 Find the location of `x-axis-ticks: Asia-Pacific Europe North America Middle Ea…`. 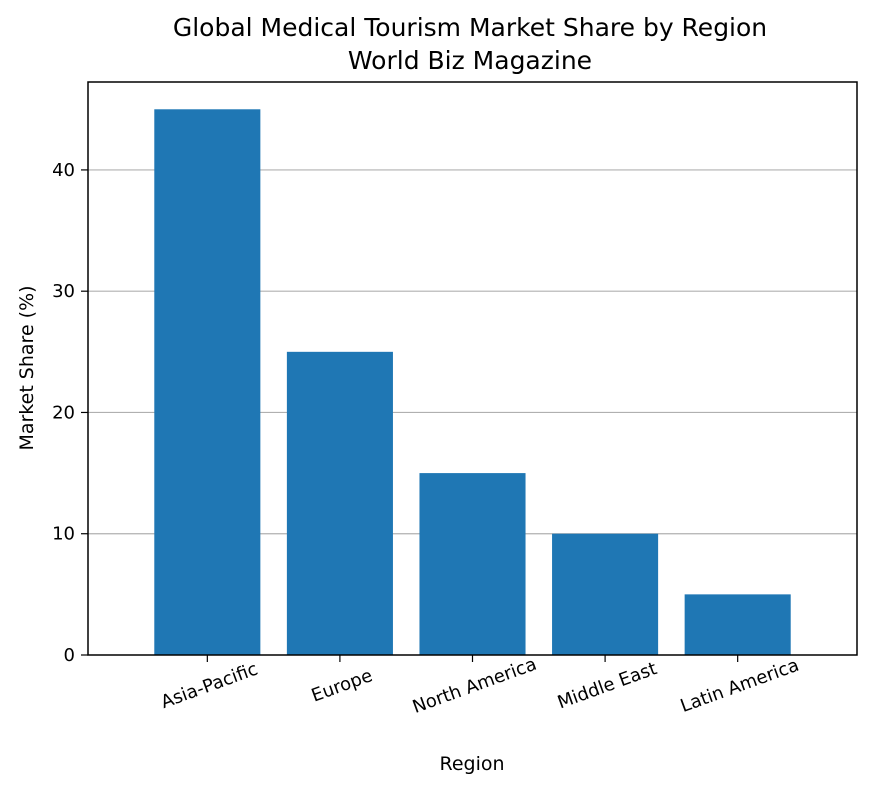

x-axis-ticks: Asia-Pacific Europe North America Middle Ea… is located at coordinates (480, 686).